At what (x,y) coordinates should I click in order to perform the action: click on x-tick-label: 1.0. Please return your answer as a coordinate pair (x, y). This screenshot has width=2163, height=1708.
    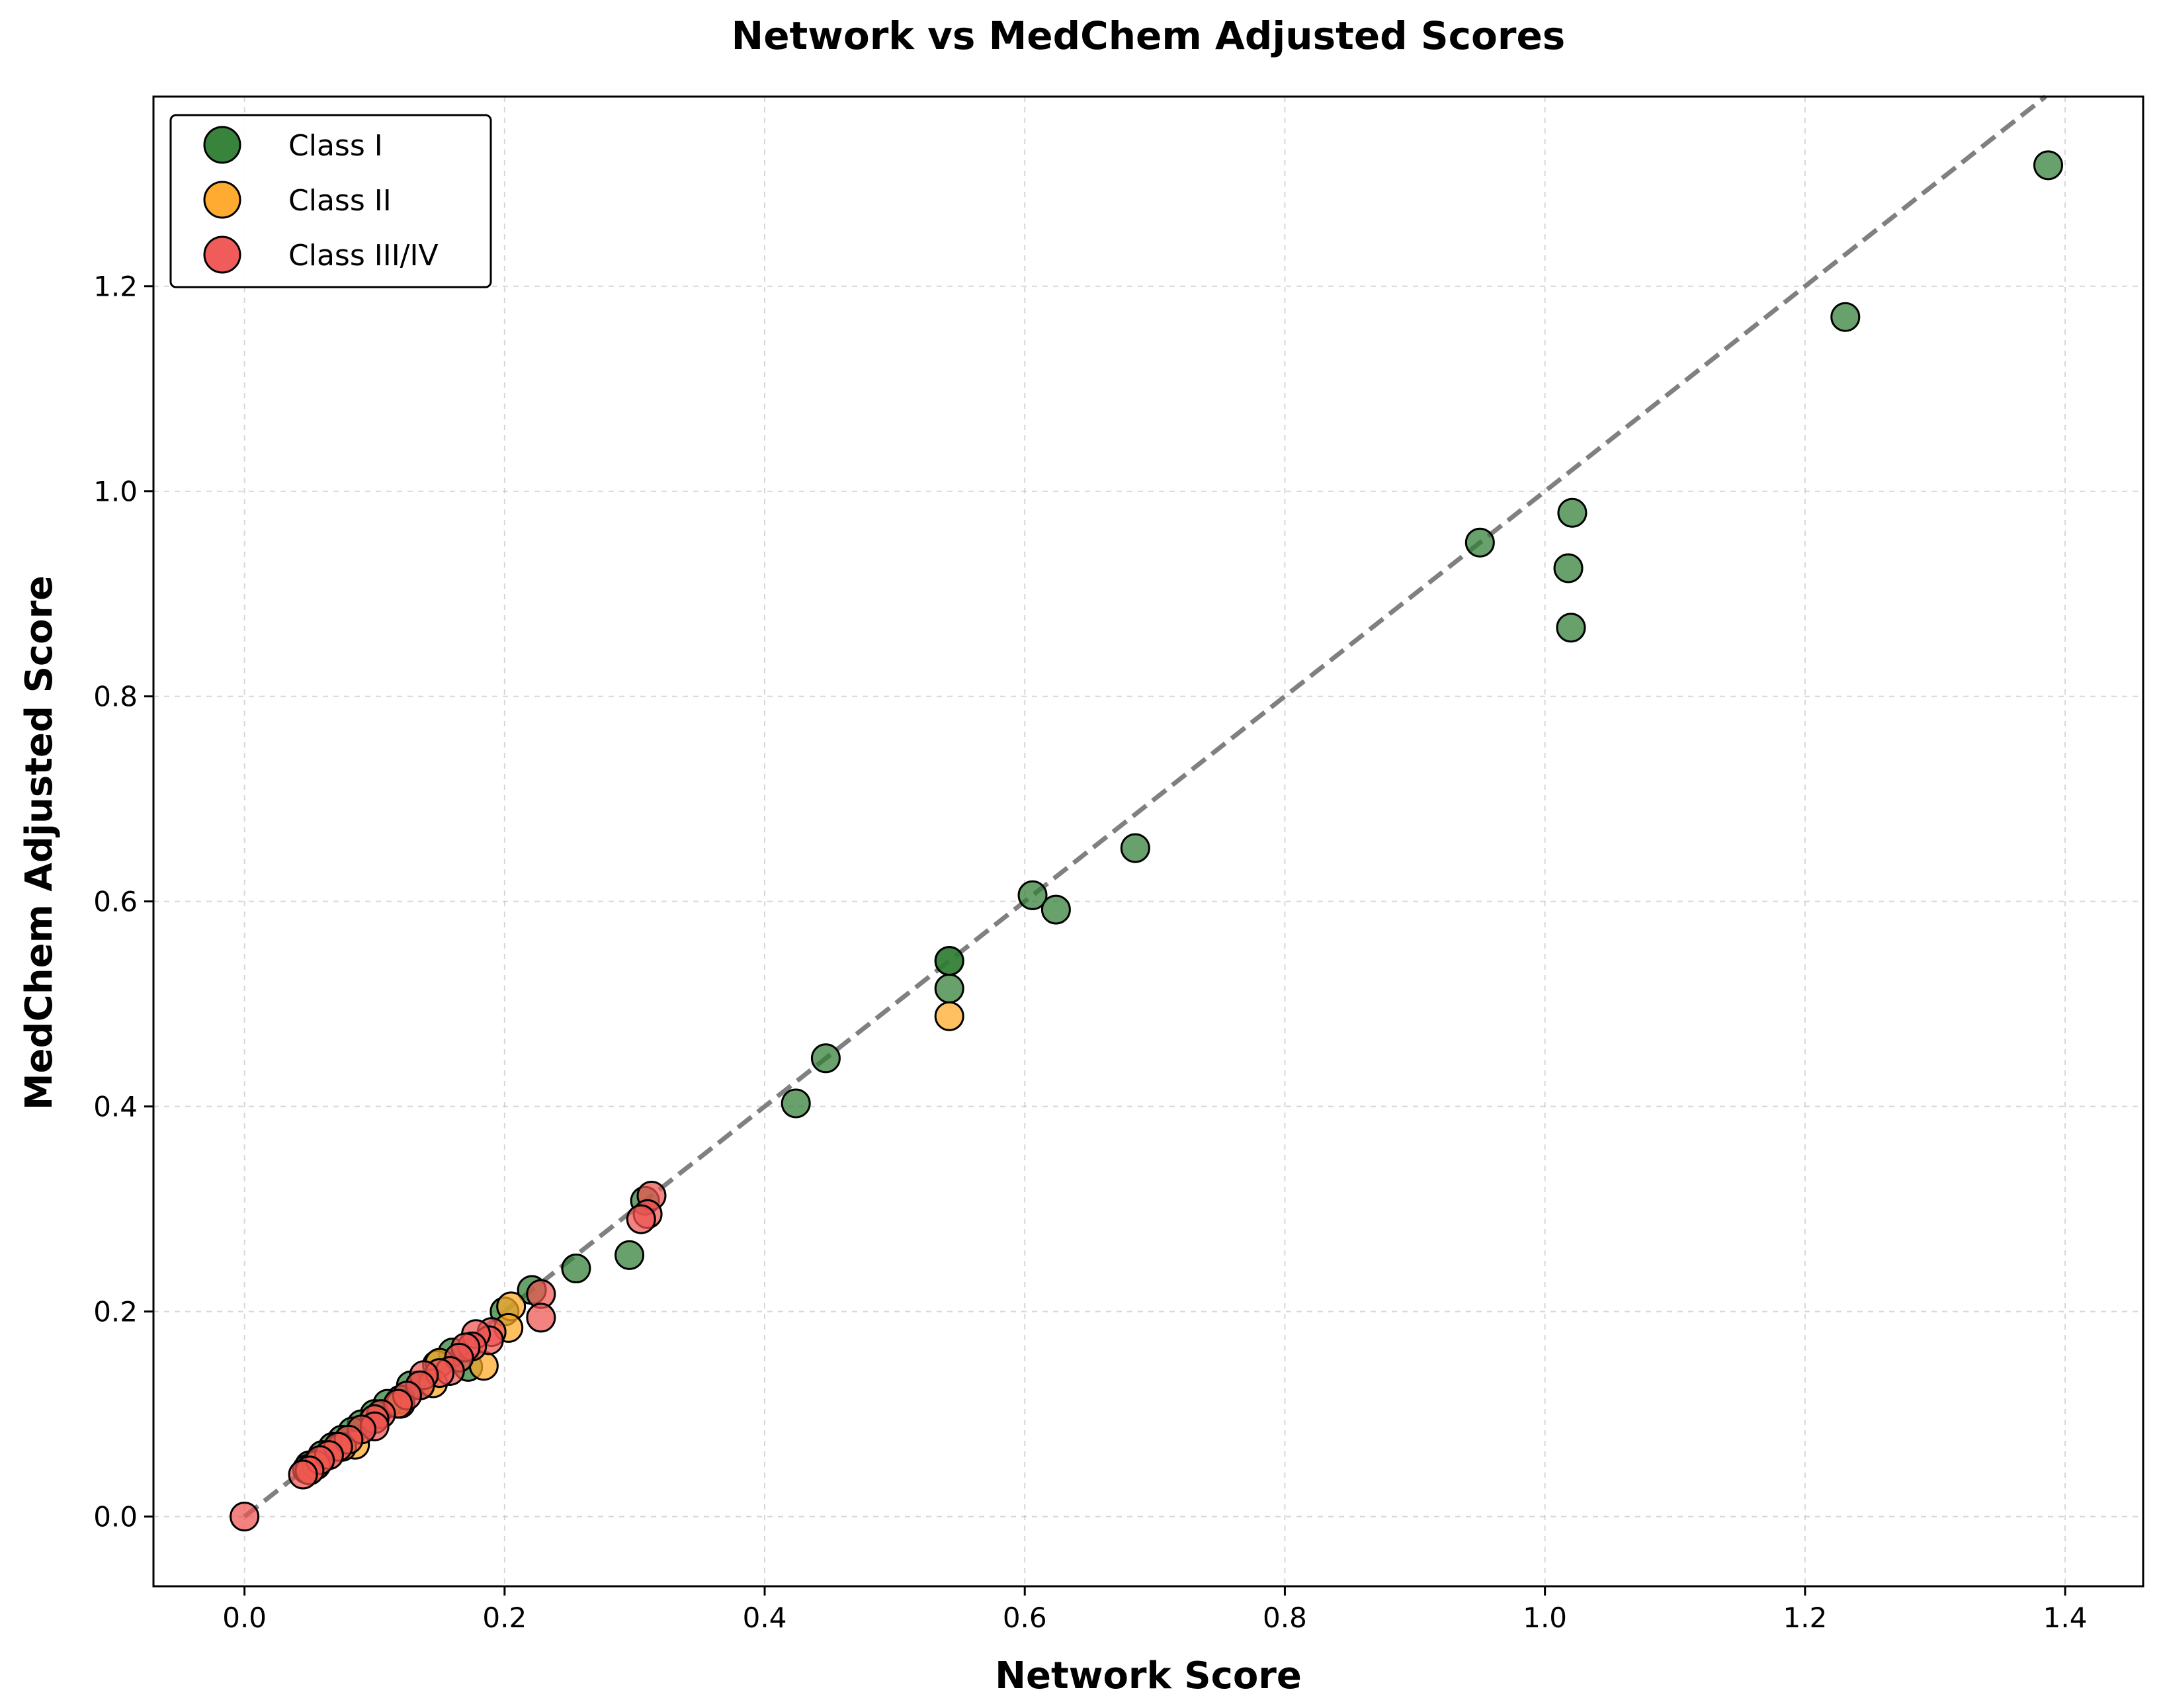
    Looking at the image, I should click on (1545, 1618).